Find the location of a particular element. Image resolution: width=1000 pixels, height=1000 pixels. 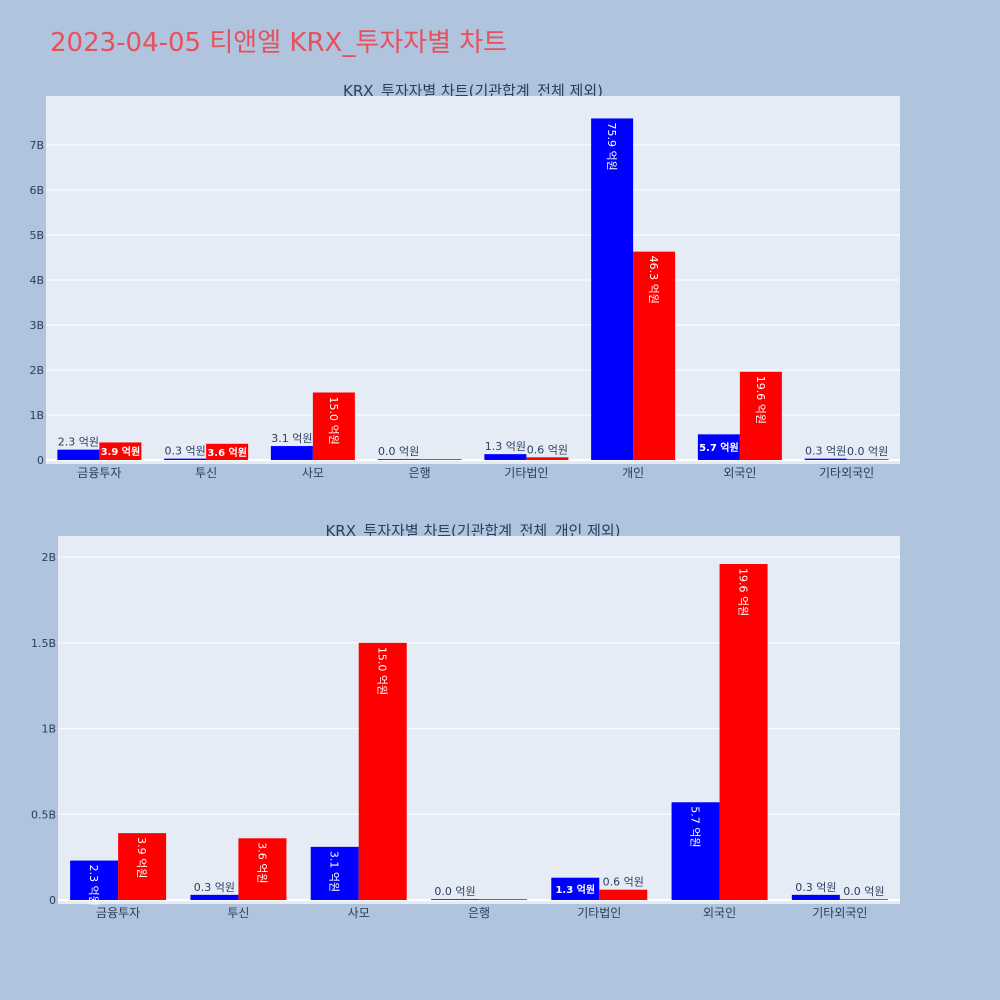

main-title: 2023-04-05 티앤엘 KRX_투자자별 차트 is located at coordinates (279, 43).